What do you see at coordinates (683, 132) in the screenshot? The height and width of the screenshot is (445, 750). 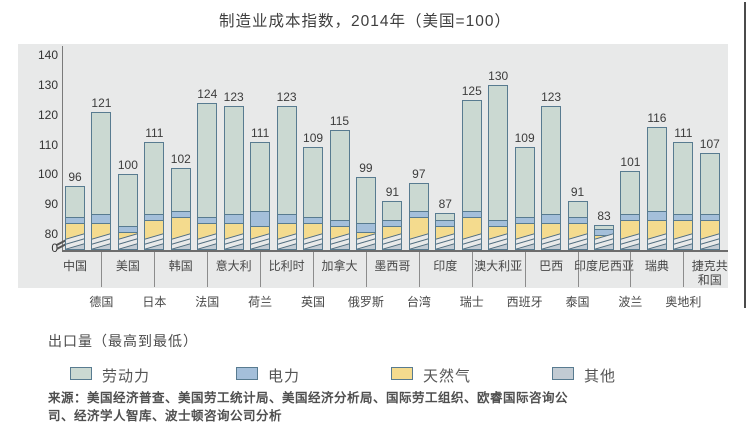 I see `value-label-奥地利: 111` at bounding box center [683, 132].